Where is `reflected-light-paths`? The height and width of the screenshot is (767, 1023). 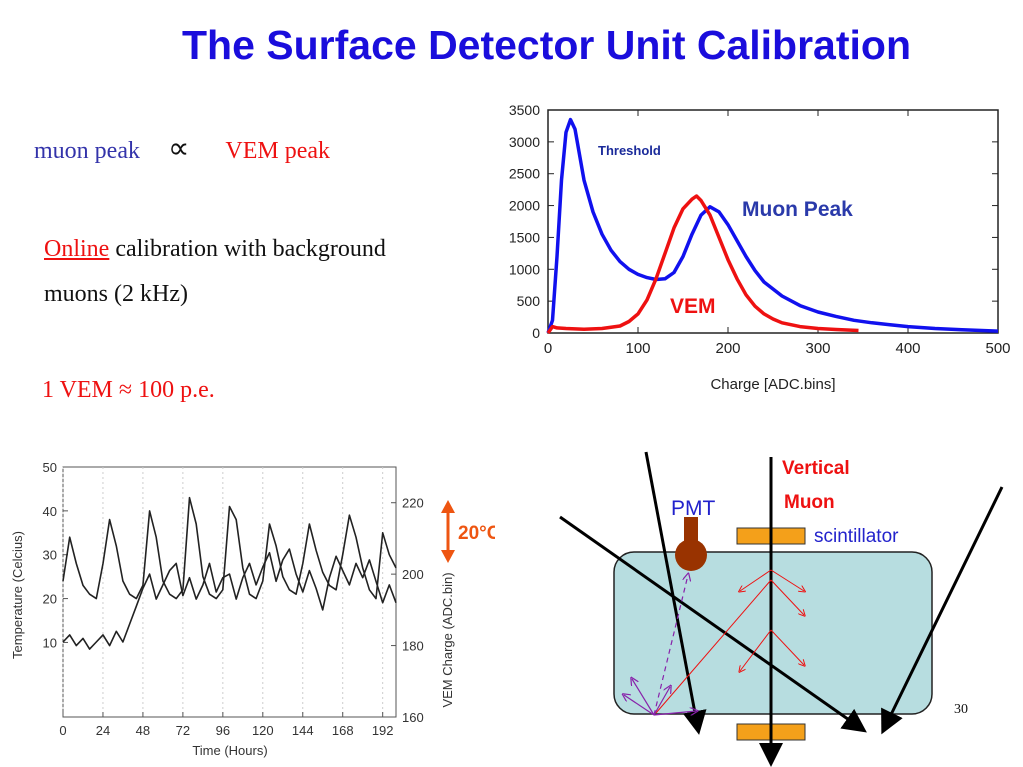 reflected-light-paths is located at coordinates (660, 645).